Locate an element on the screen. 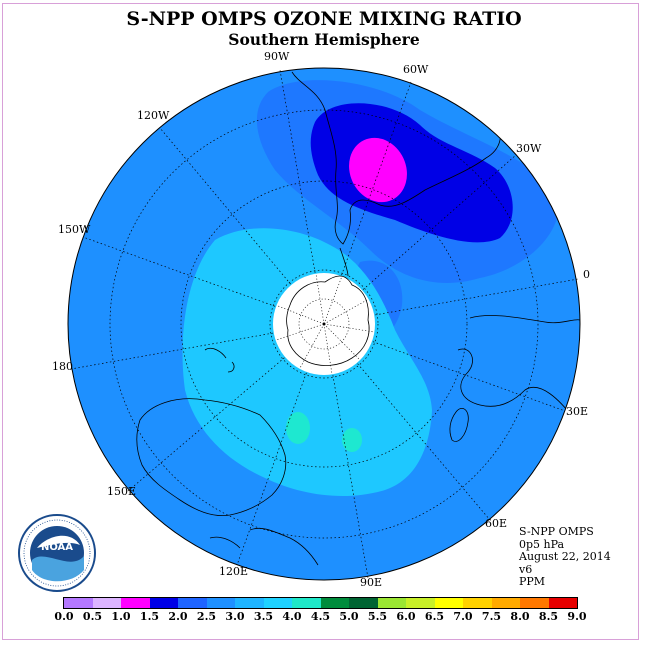 This screenshot has width=648, height=648. field-peak is located at coordinates (378, 170).